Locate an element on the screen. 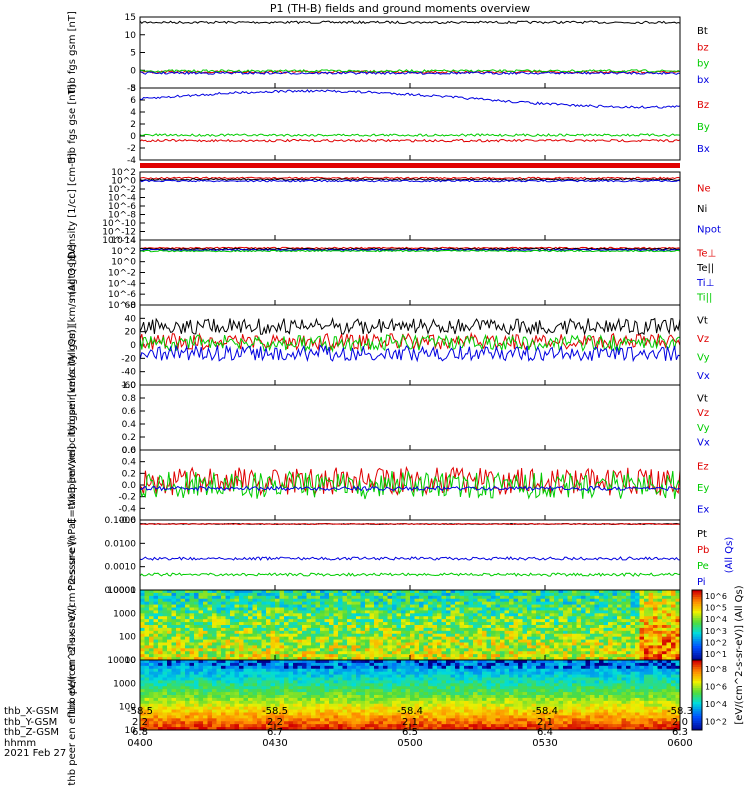  ytick-label: 10^-2 is located at coordinates (122, 190).